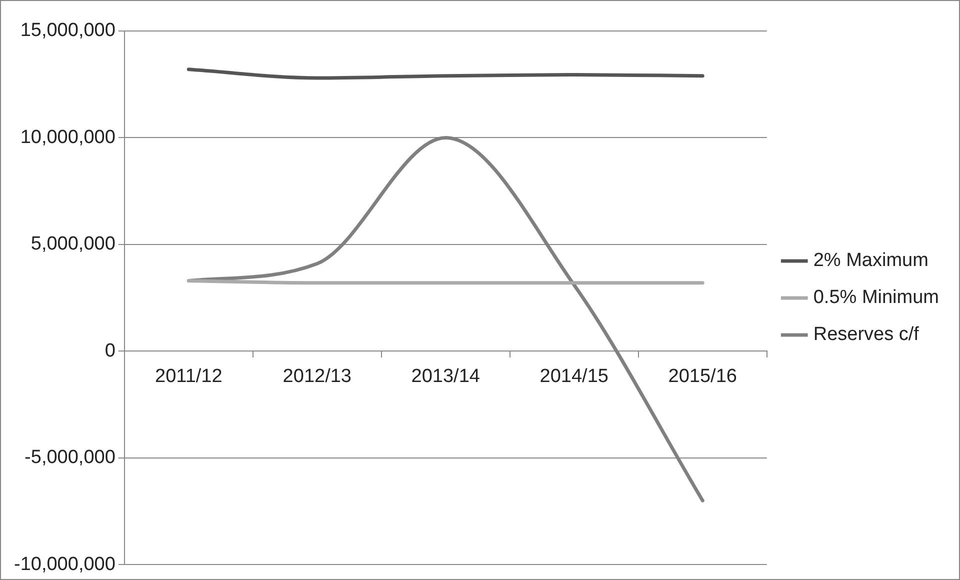 The height and width of the screenshot is (580, 960). What do you see at coordinates (70, 457) in the screenshot?
I see `y-tick-label: -5,000,000` at bounding box center [70, 457].